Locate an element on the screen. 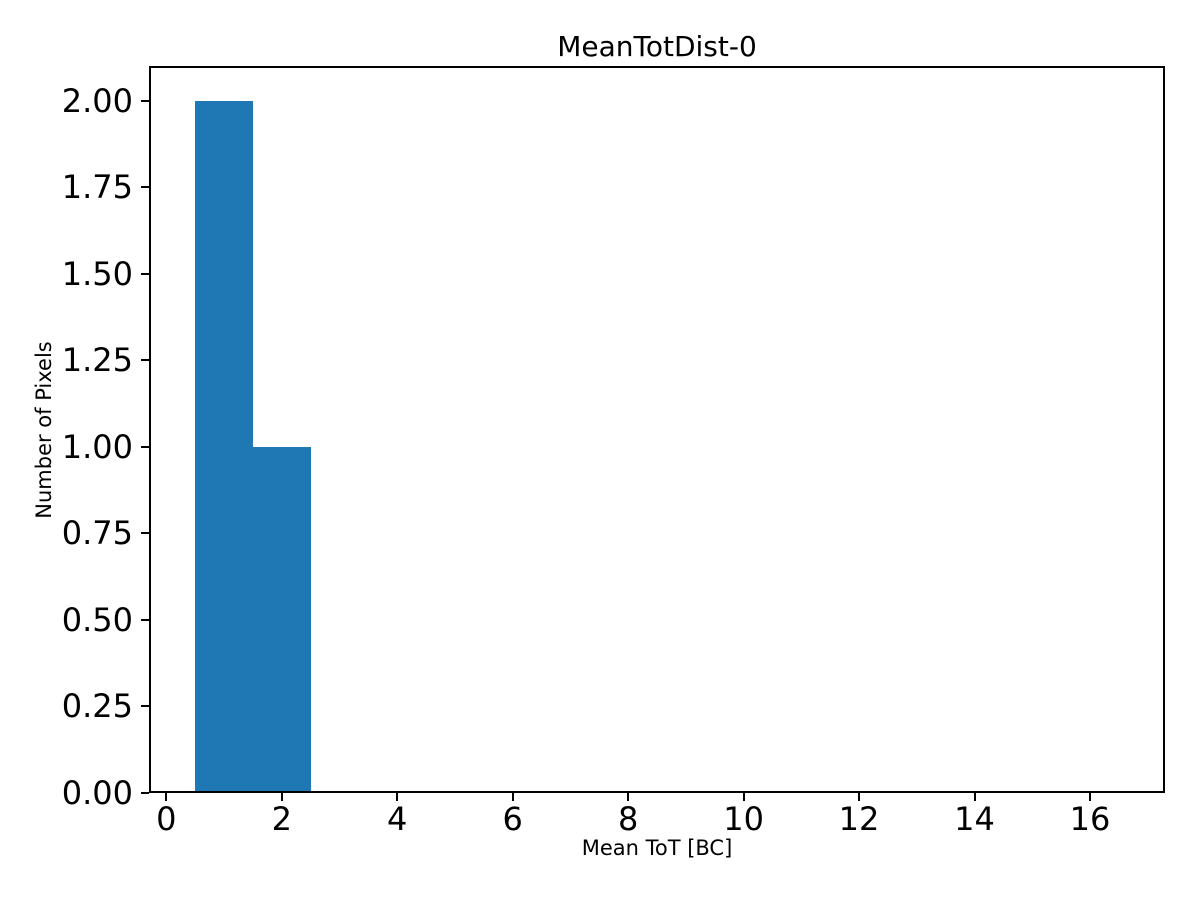 Image resolution: width=1200 pixels, height=900 pixels. y-tick-label: 1.25 is located at coordinates (97, 360).